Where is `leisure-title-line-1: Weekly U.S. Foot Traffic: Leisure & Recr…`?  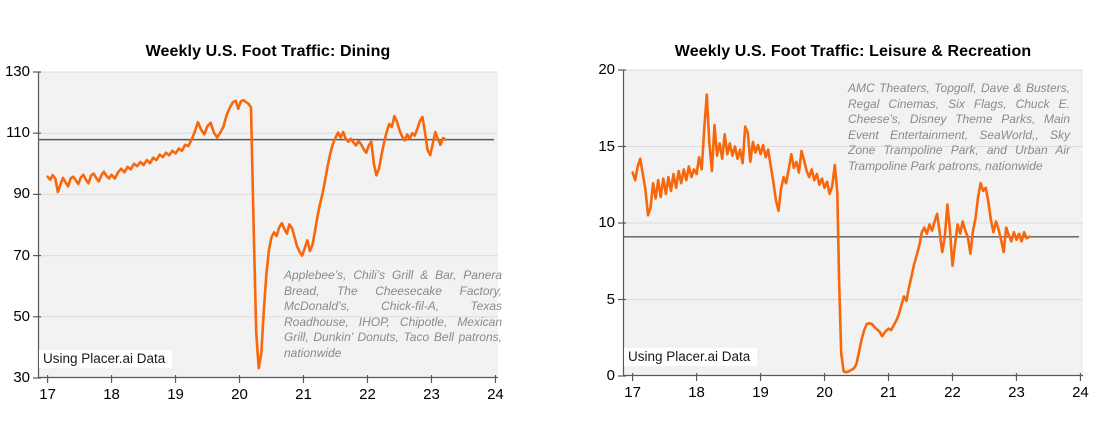
leisure-title-line-1: Weekly U.S. Foot Traffic: Leisure & Recr… is located at coordinates (853, 51).